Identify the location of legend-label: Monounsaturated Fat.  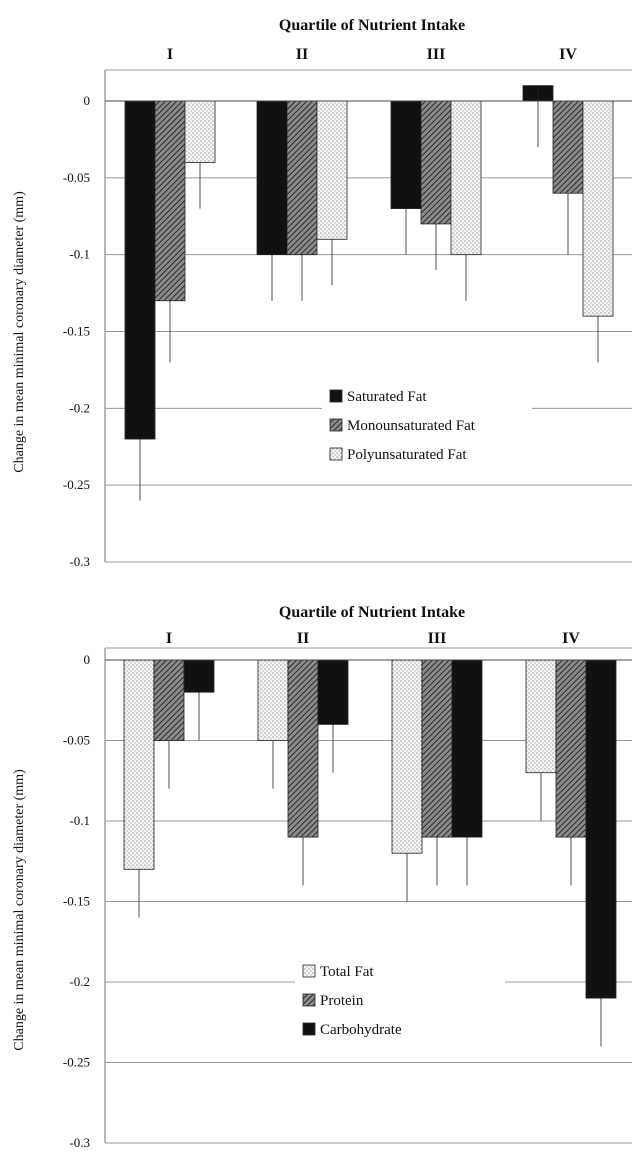
(411, 426).